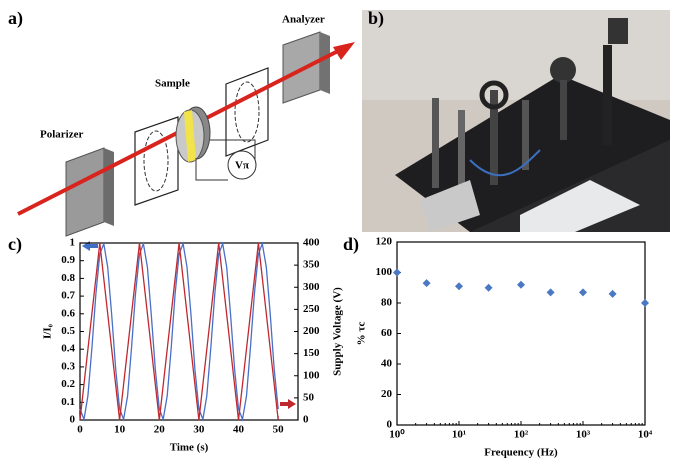 This screenshot has height=465, width=700. I want to click on y2-tick-label: 150, so click(311, 353).